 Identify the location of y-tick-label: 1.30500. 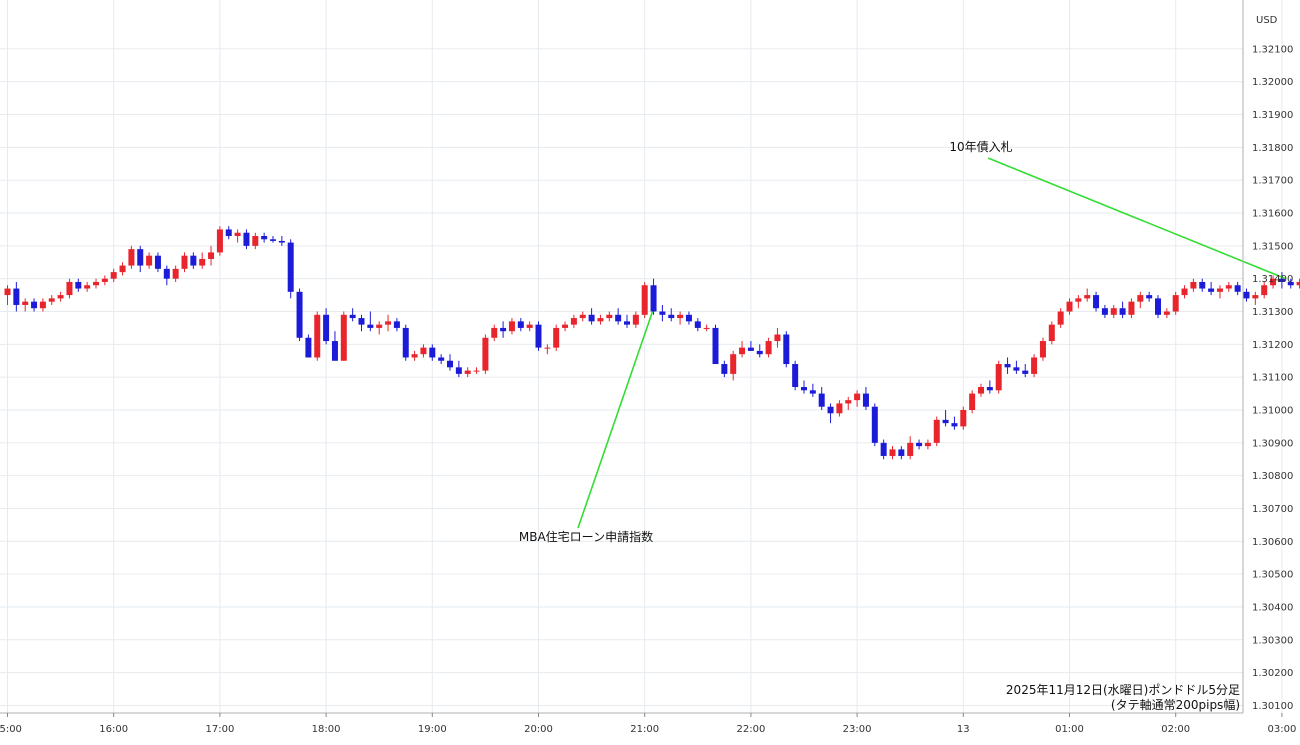
(1272, 575).